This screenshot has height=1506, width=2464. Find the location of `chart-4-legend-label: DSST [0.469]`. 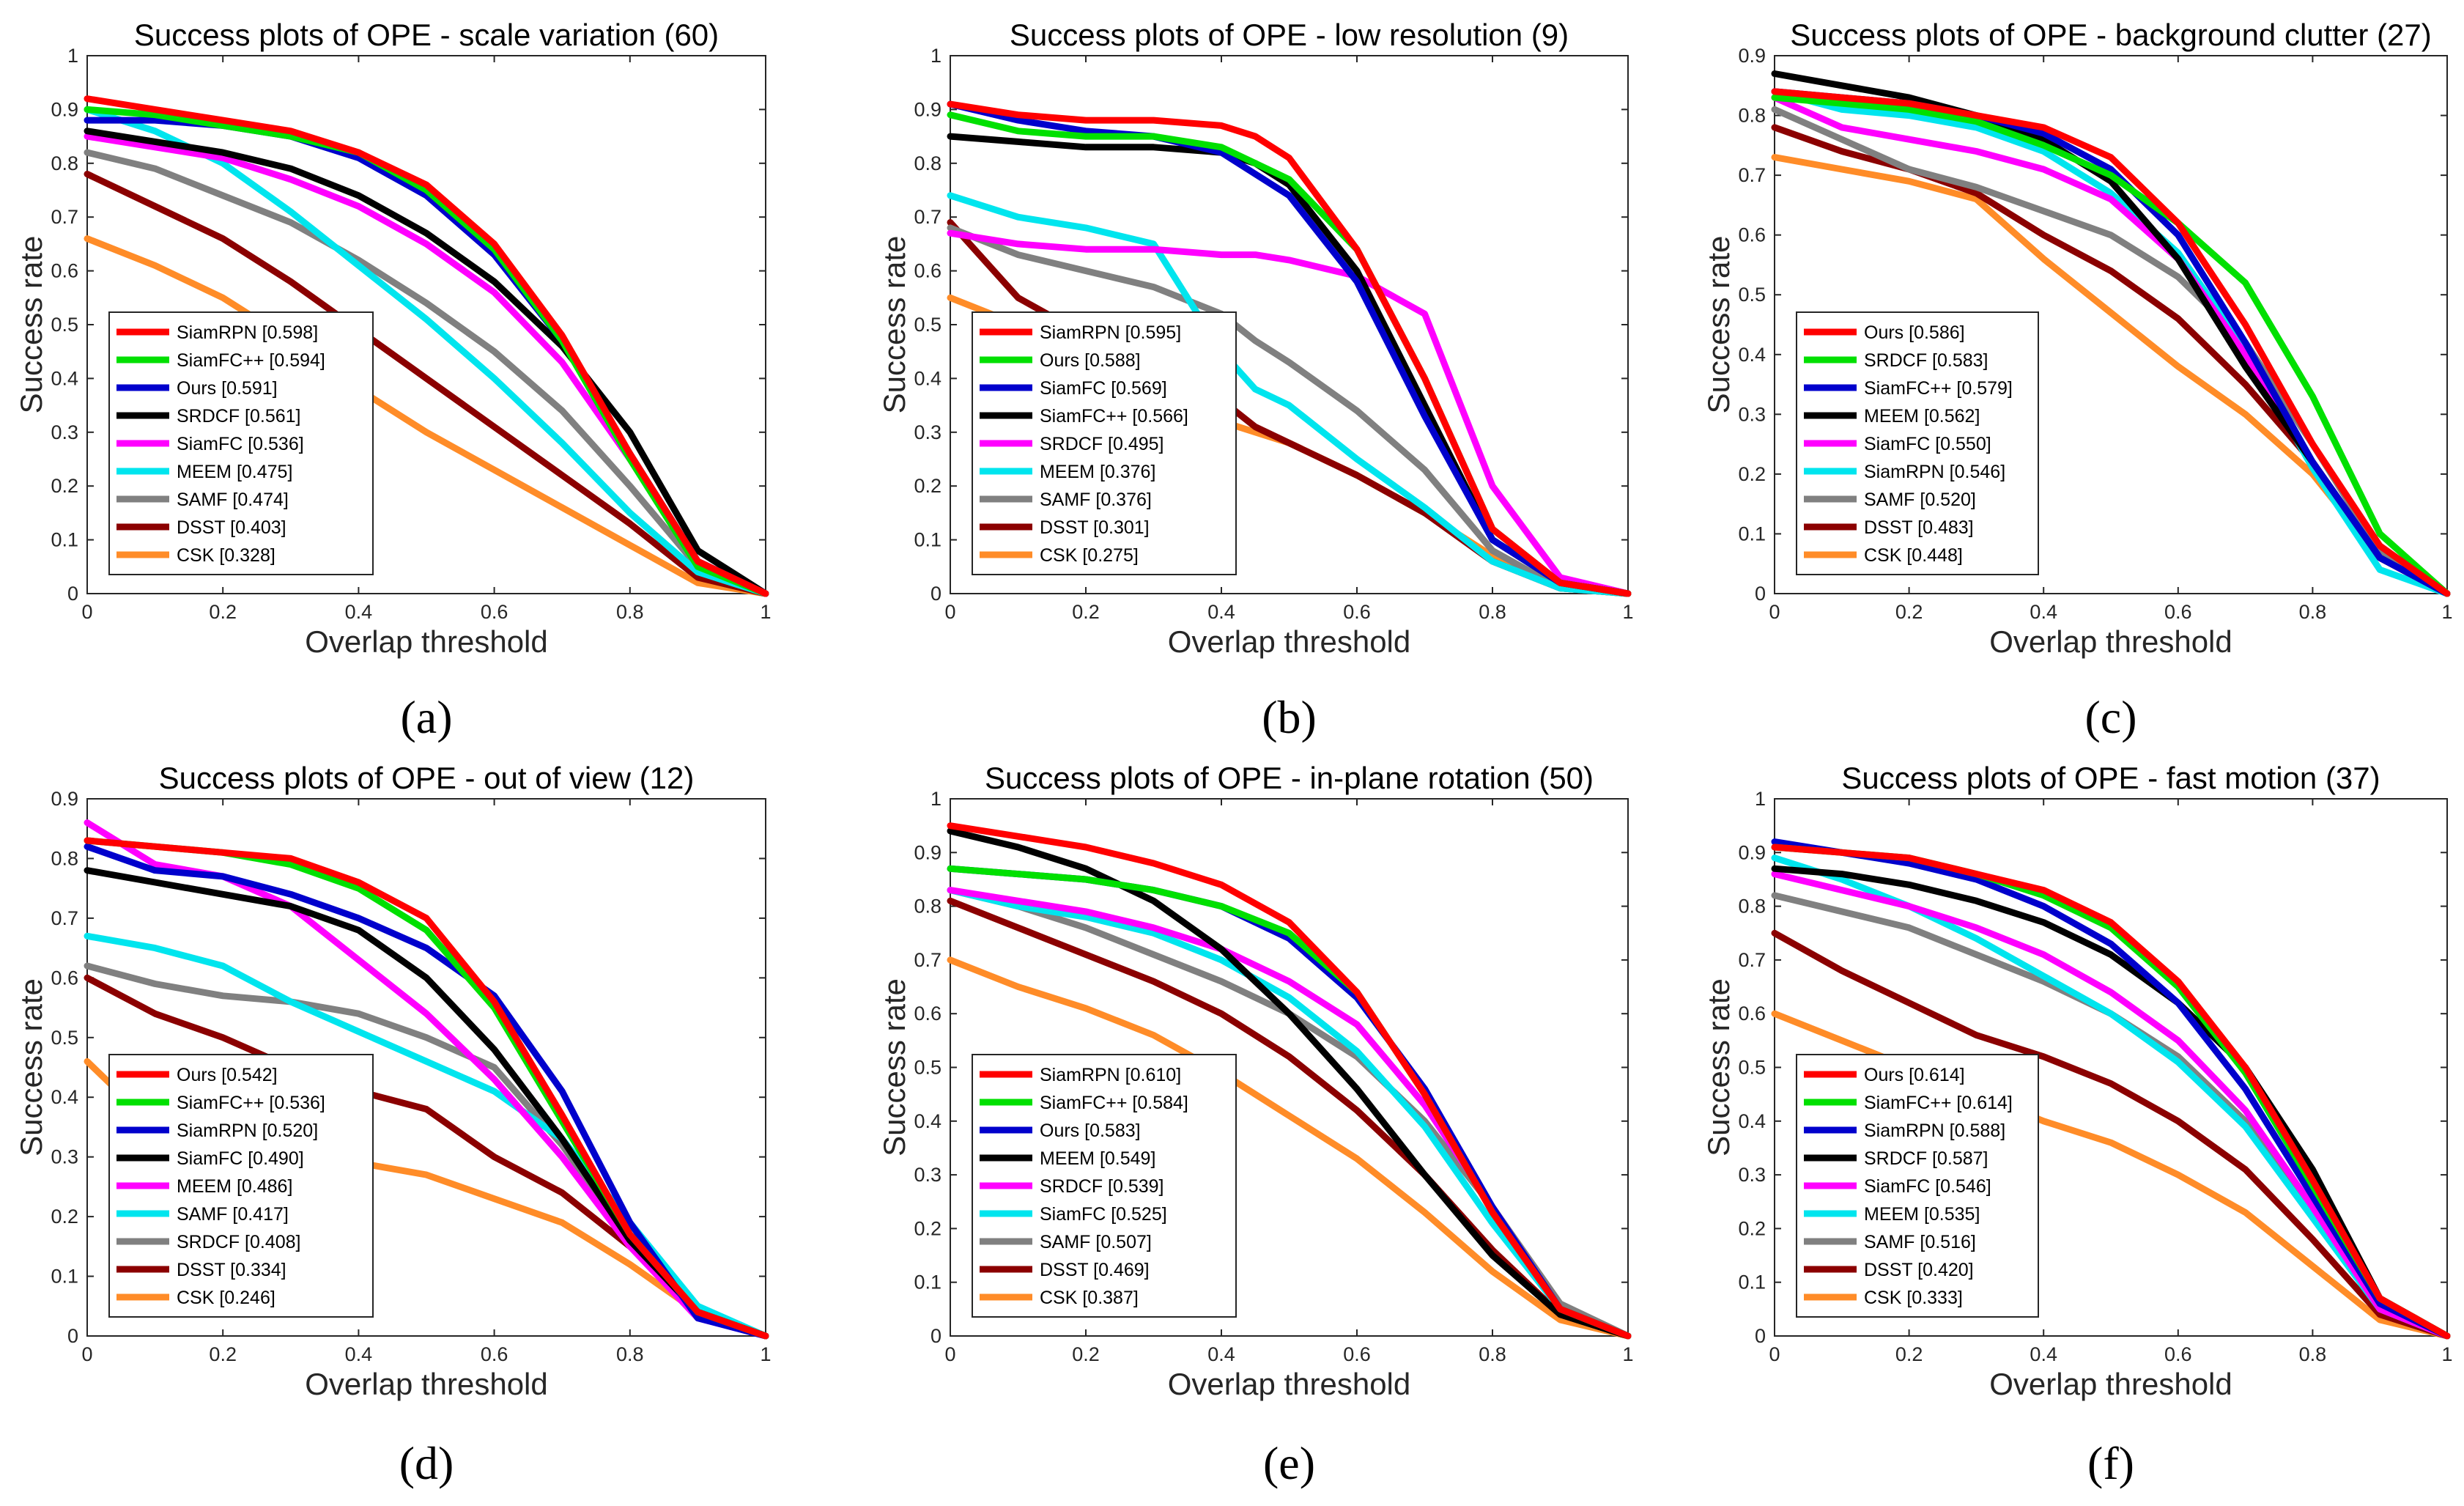

chart-4-legend-label: DSST [0.469] is located at coordinates (1095, 1270).